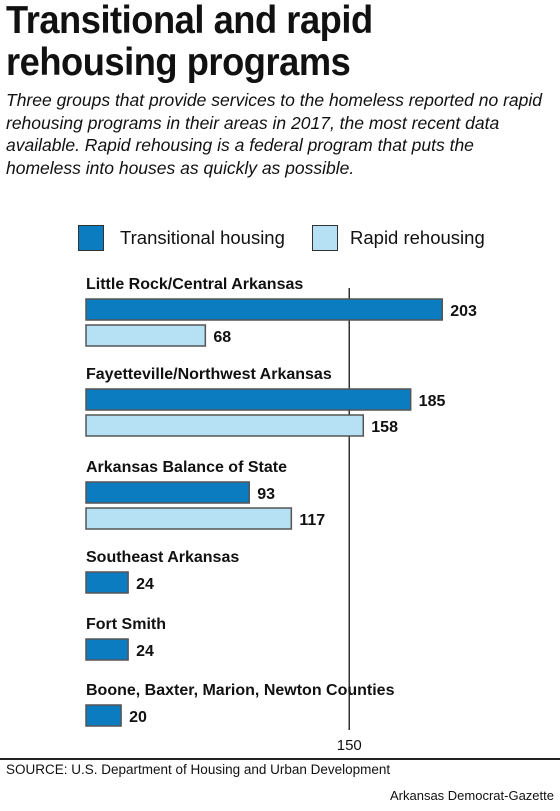  I want to click on category-label: Boone, Baxter, Marion, Newton Counties, so click(240, 690).